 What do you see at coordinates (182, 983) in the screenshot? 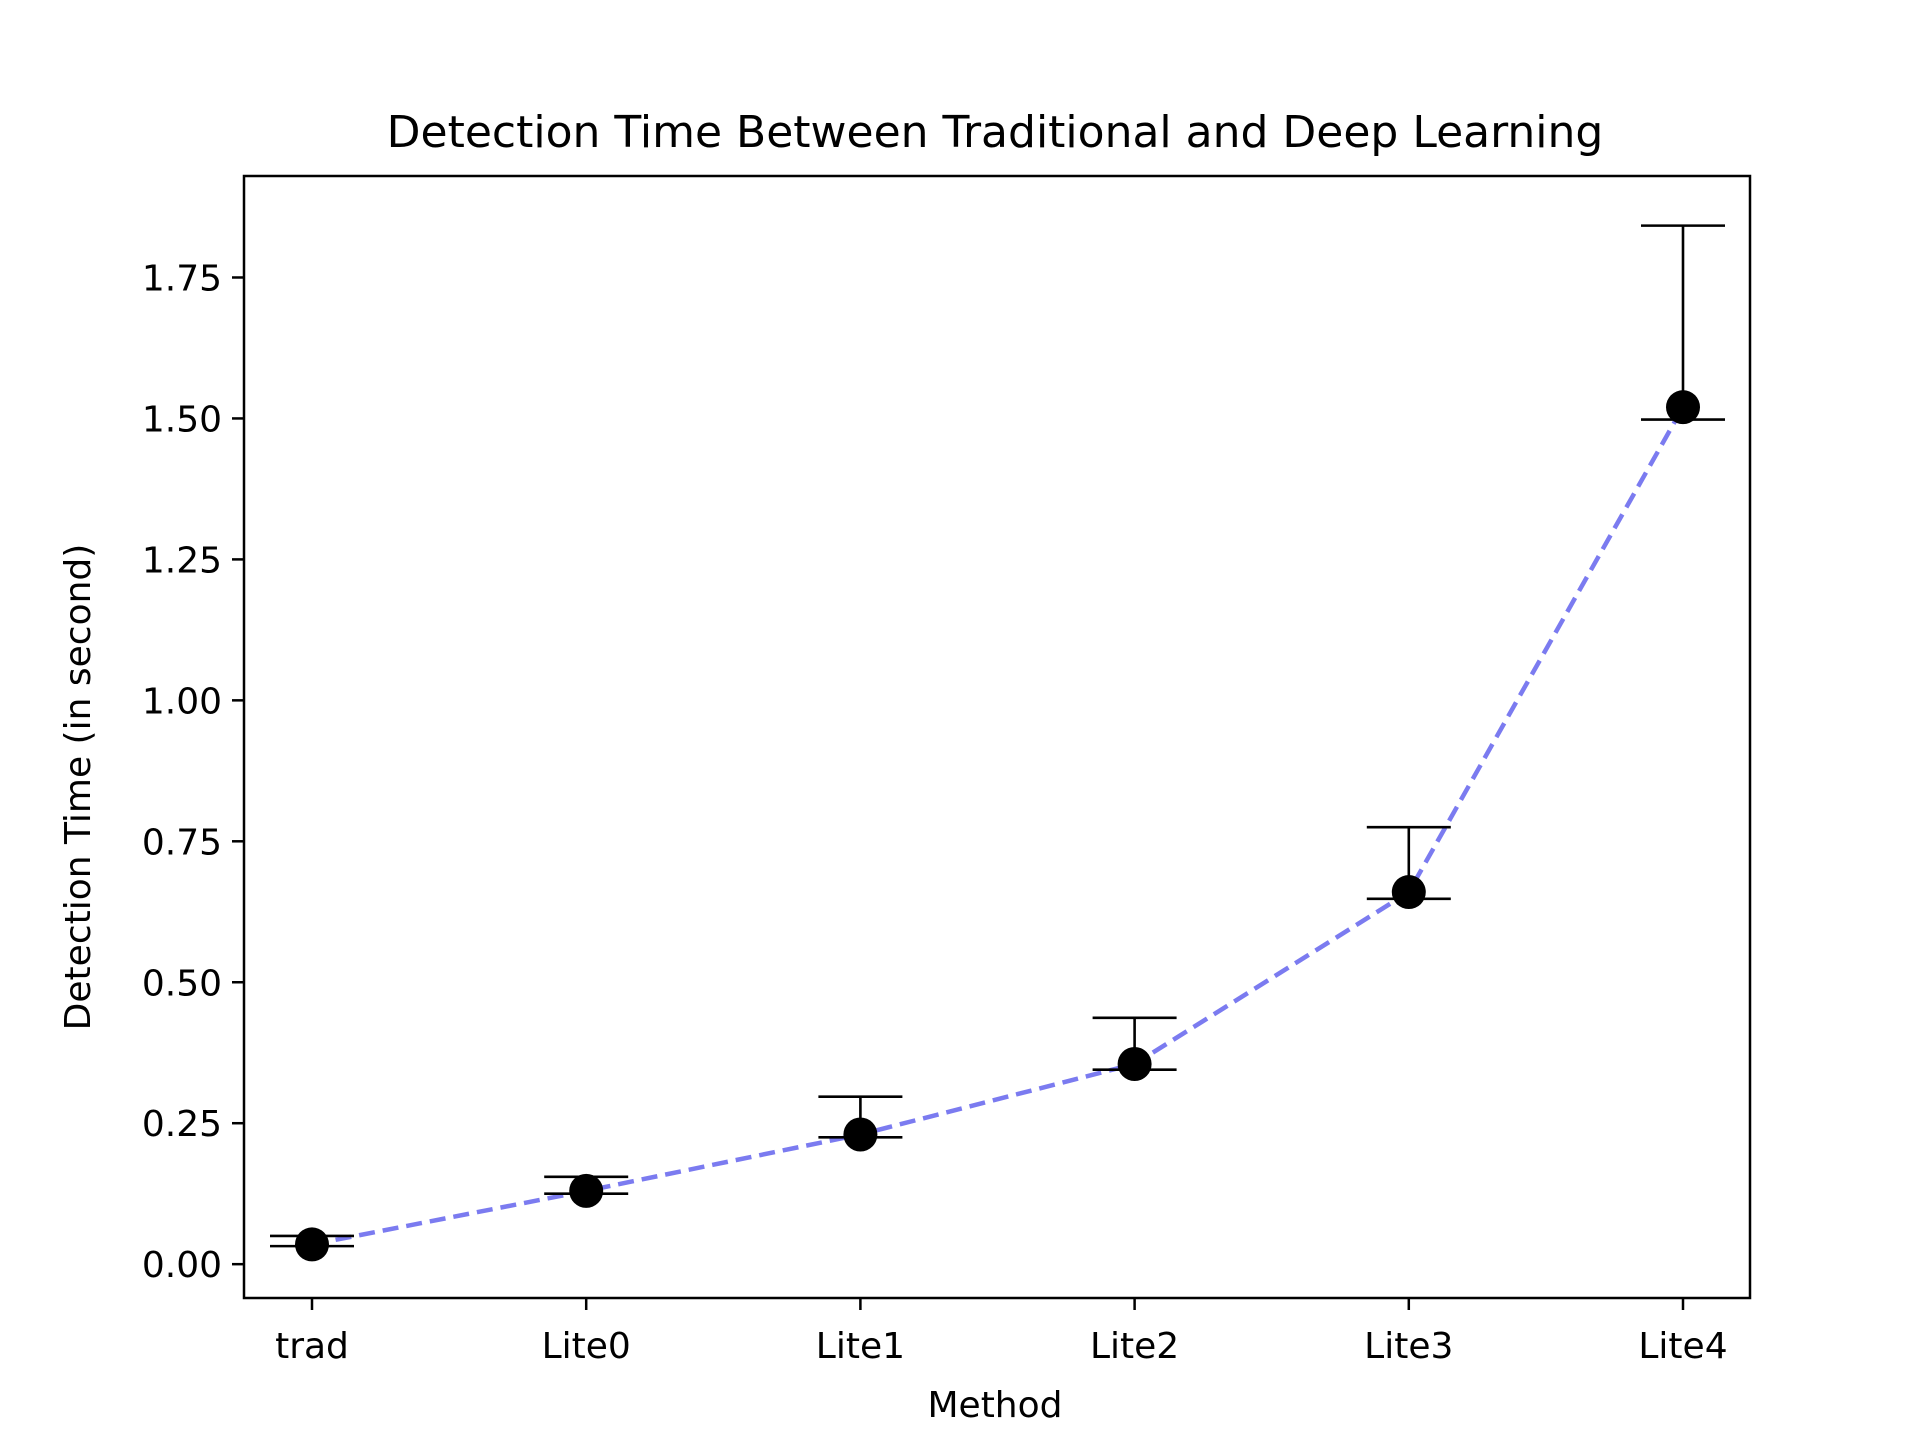
I see `y-tick-label: 0.50` at bounding box center [182, 983].